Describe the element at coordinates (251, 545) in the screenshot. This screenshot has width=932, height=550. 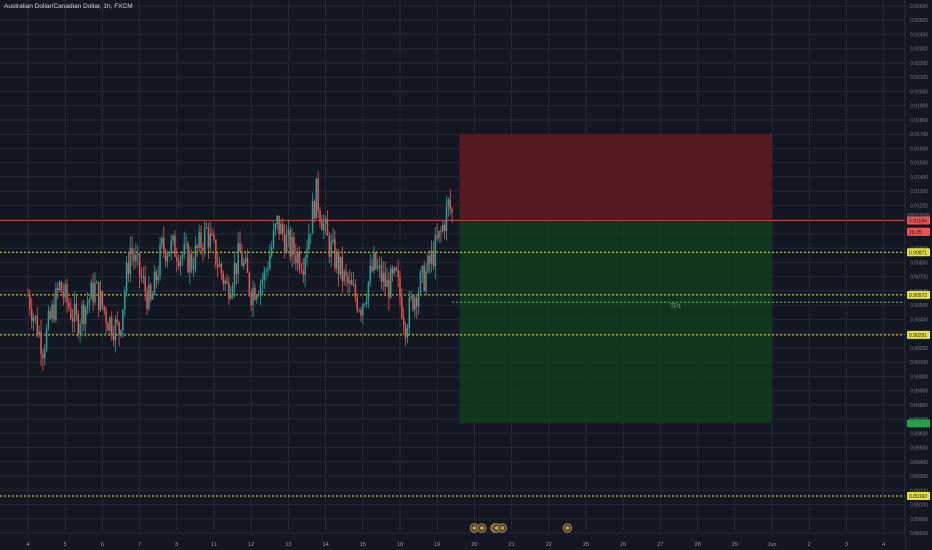
I see `time-tick-label: 12` at that location.